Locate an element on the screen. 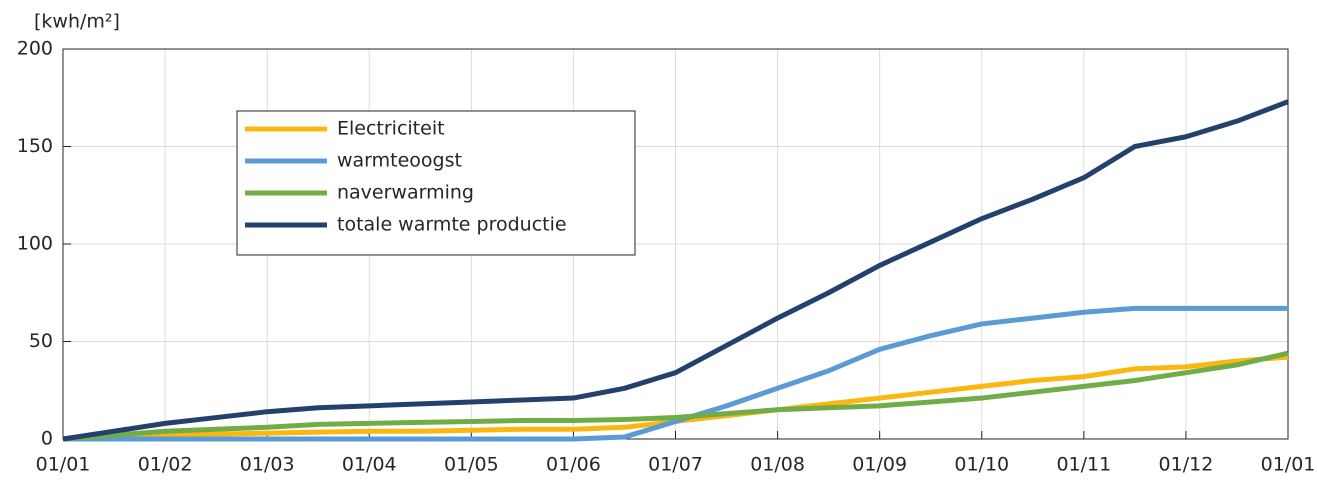 The height and width of the screenshot is (487, 1317). y-tick-label: 150 is located at coordinates (35, 146).